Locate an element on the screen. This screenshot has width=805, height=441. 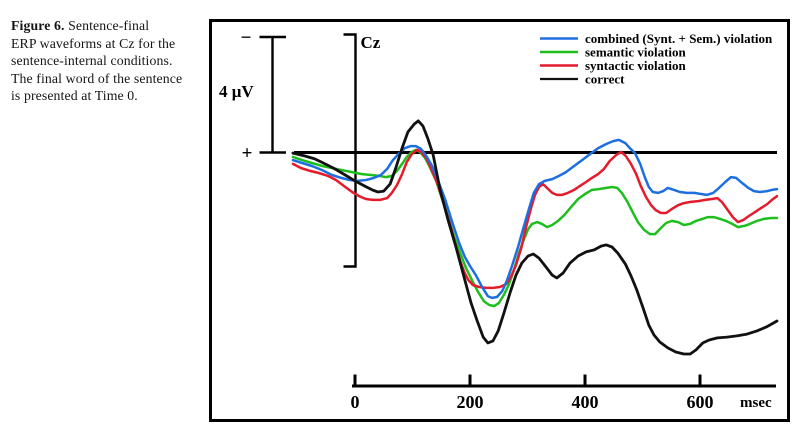
positive-polarity-sign: + is located at coordinates (247, 153).